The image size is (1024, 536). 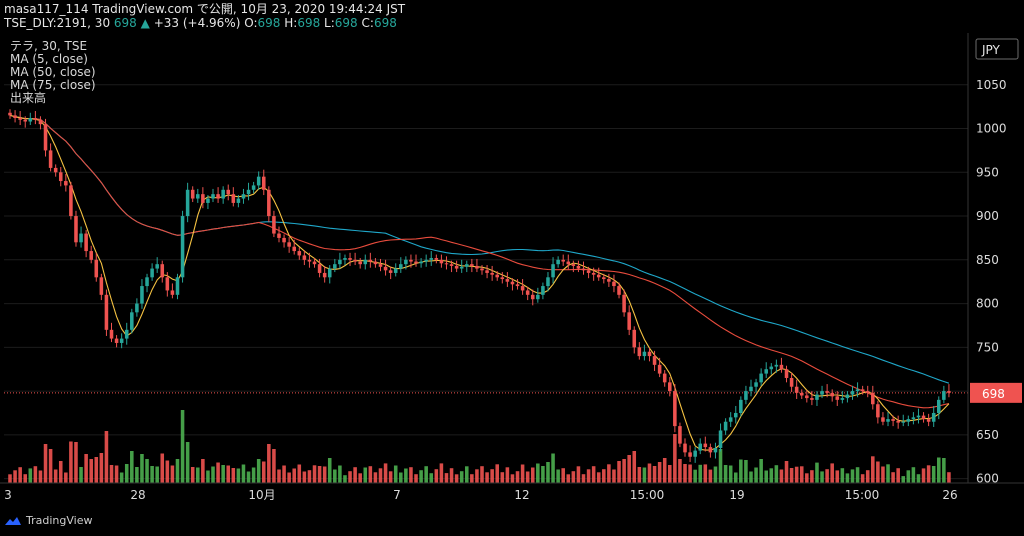 I want to click on price-tick-label: 650, so click(x=987, y=435).